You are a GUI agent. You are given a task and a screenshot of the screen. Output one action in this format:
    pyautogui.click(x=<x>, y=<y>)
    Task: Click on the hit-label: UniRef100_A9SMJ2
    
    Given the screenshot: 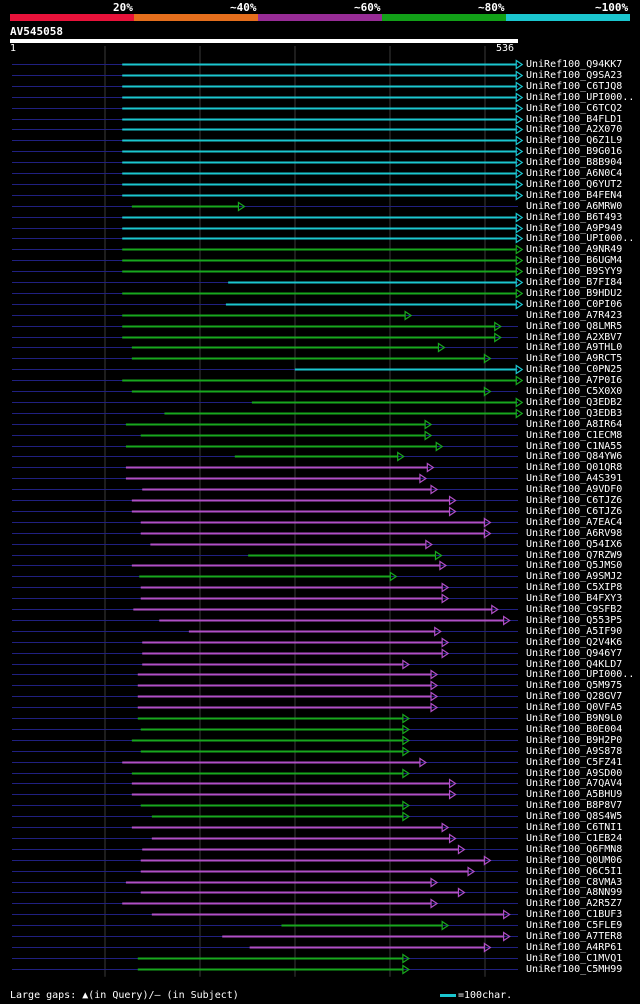 What is the action you would take?
    pyautogui.click(x=574, y=576)
    